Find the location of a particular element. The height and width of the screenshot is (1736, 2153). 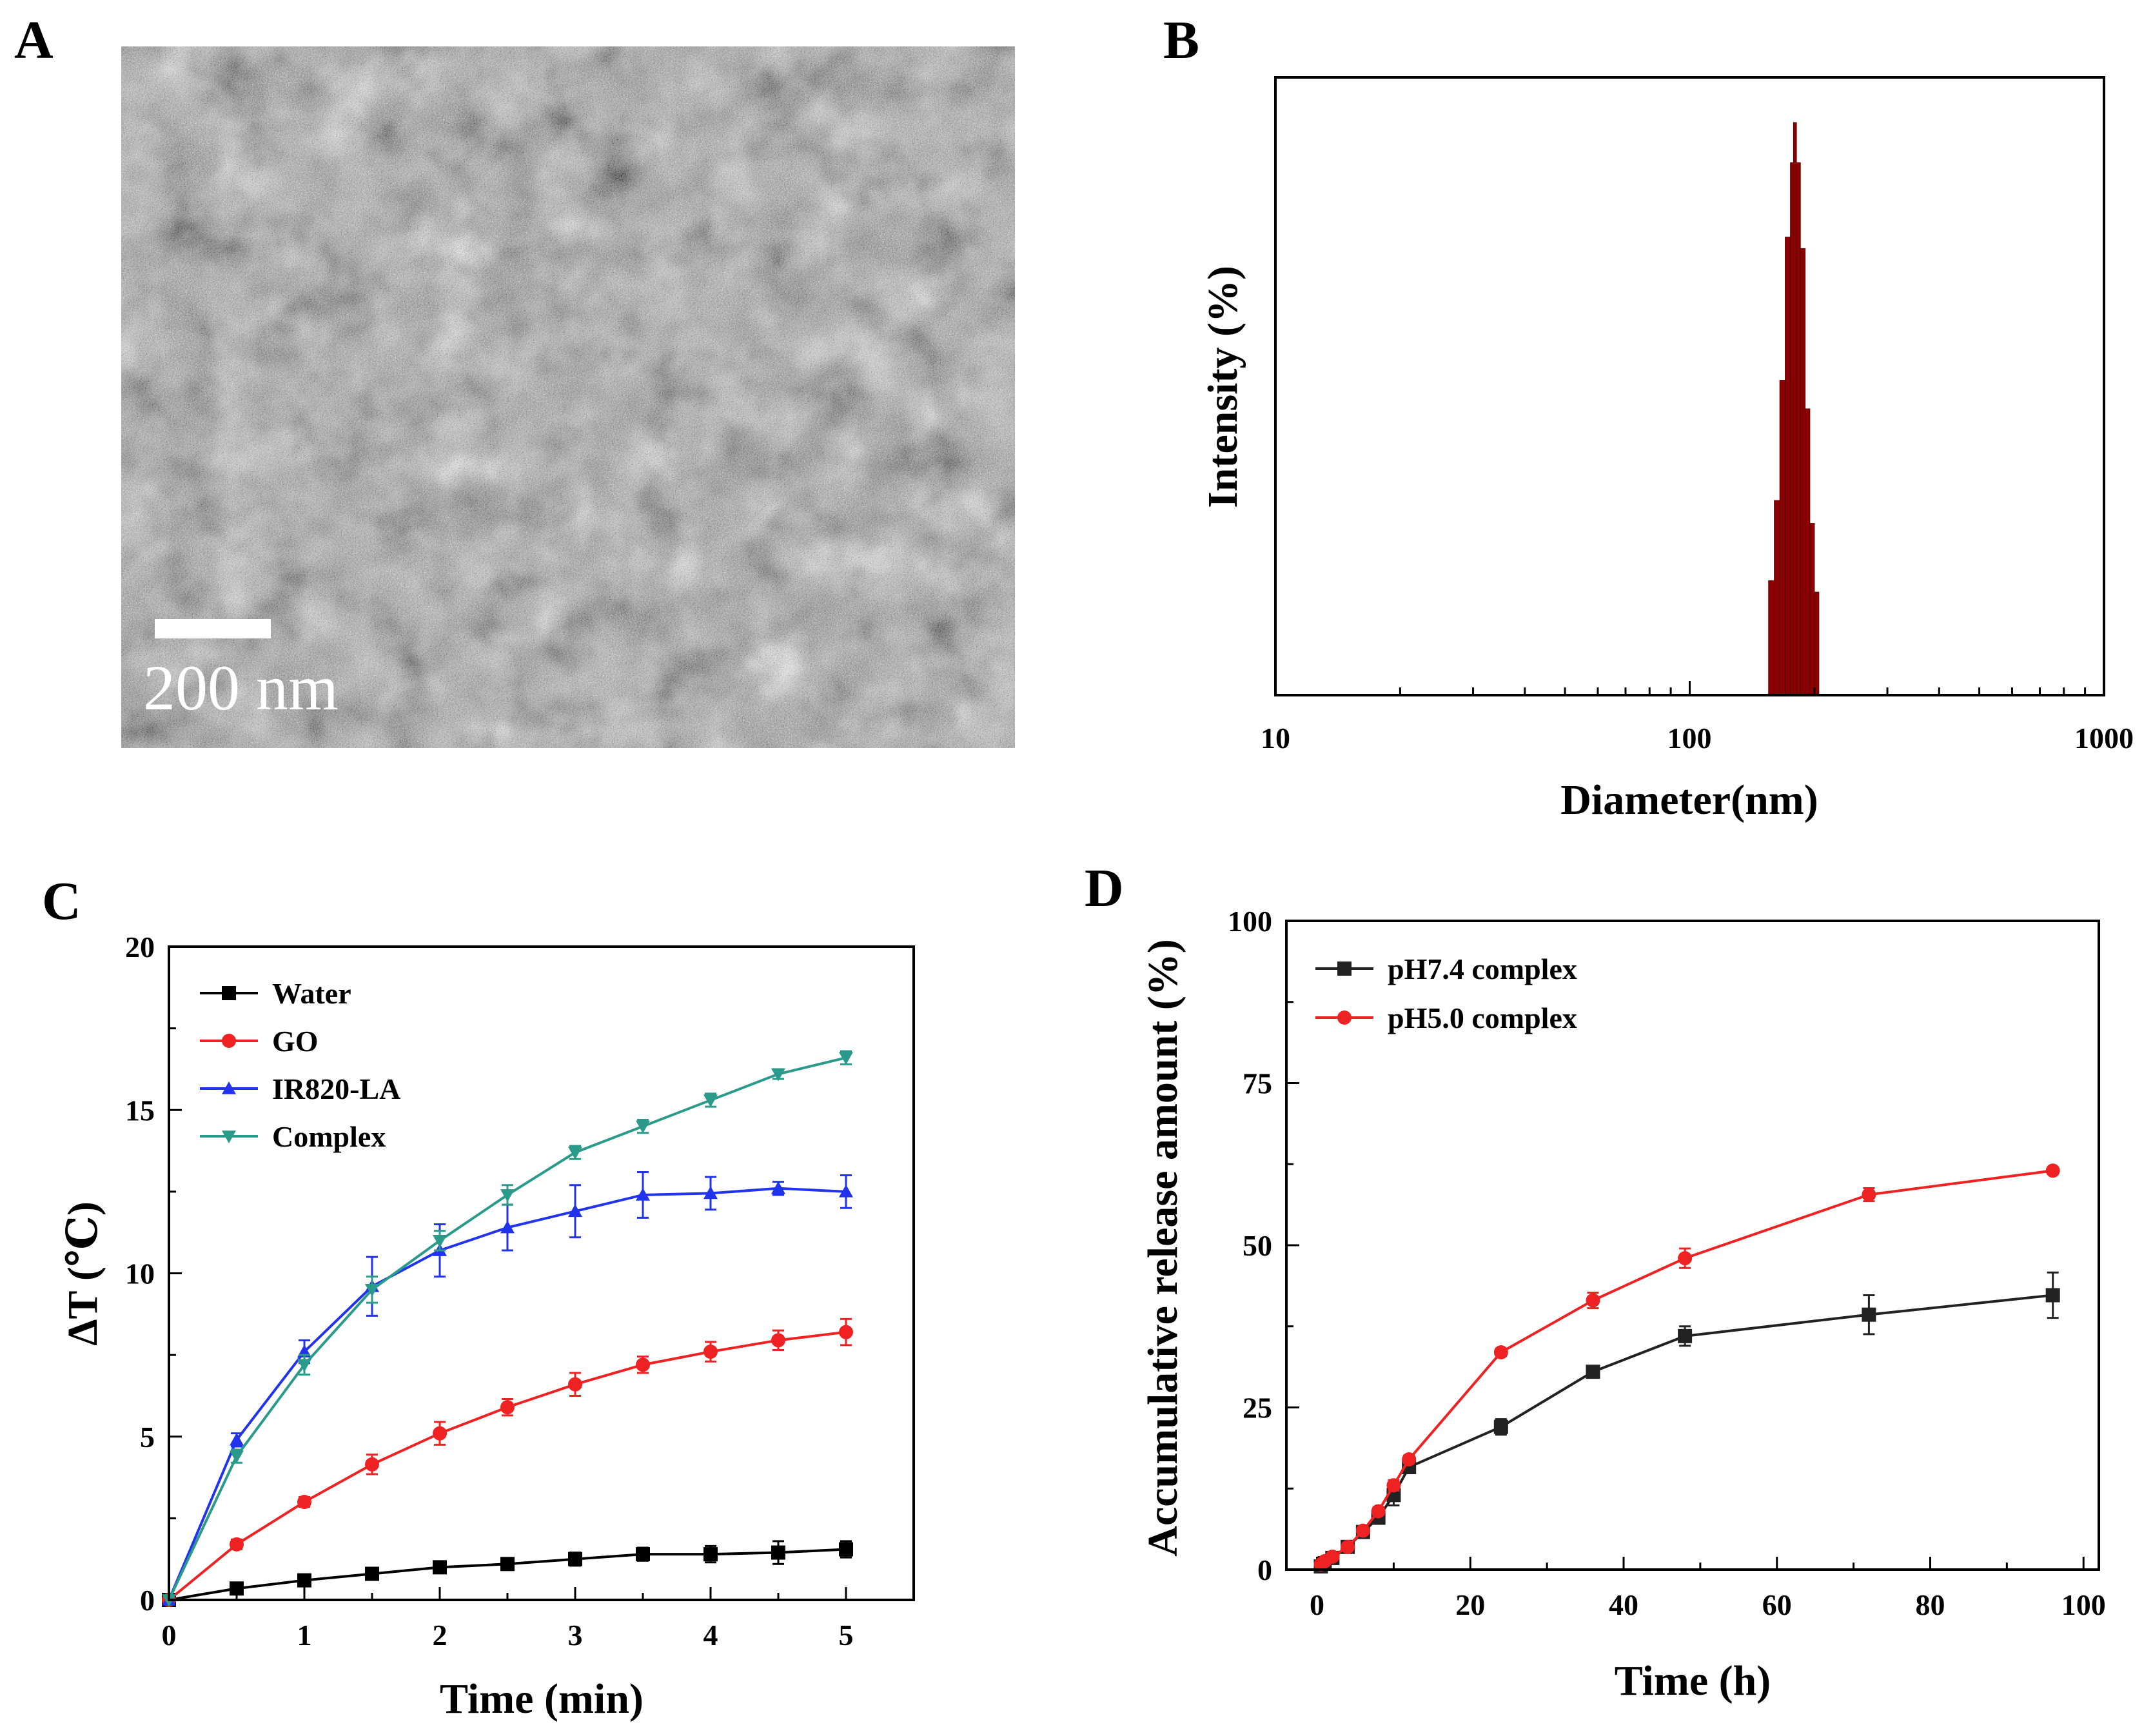

y-tick-label: 10 is located at coordinates (140, 1274).